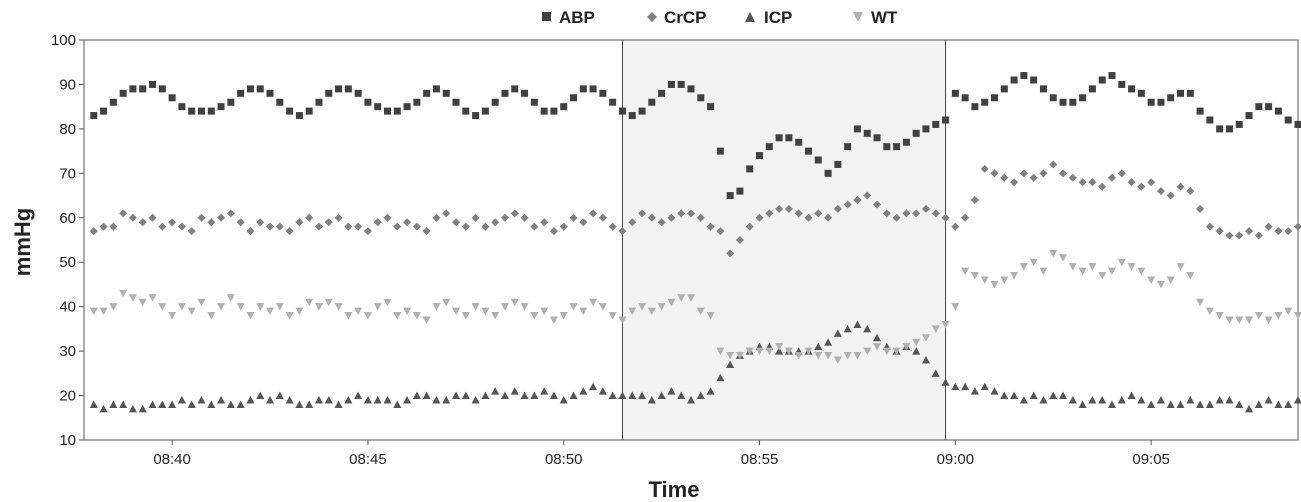 Image resolution: width=1301 pixels, height=502 pixels. I want to click on x-tick-label: 09:00, so click(956, 459).